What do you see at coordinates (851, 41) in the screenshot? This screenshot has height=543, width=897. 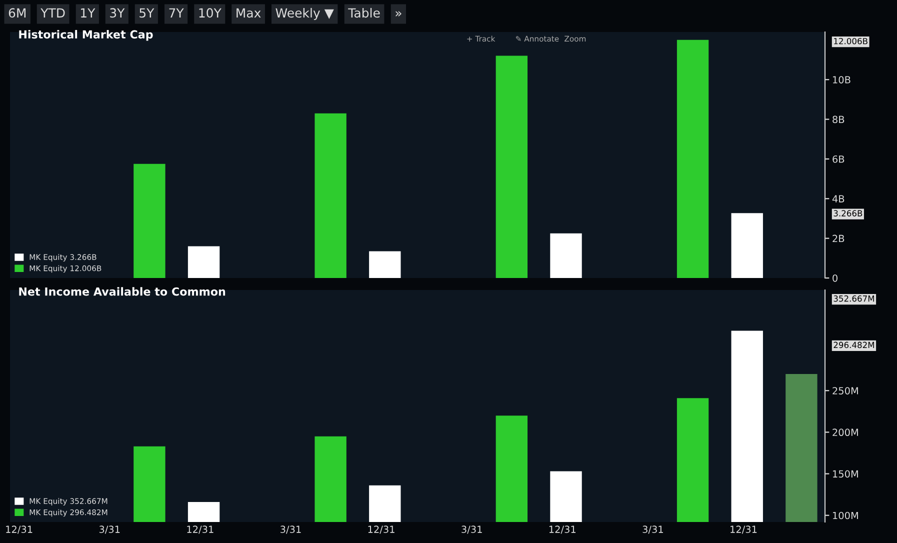 I see `text: 12.006B` at bounding box center [851, 41].